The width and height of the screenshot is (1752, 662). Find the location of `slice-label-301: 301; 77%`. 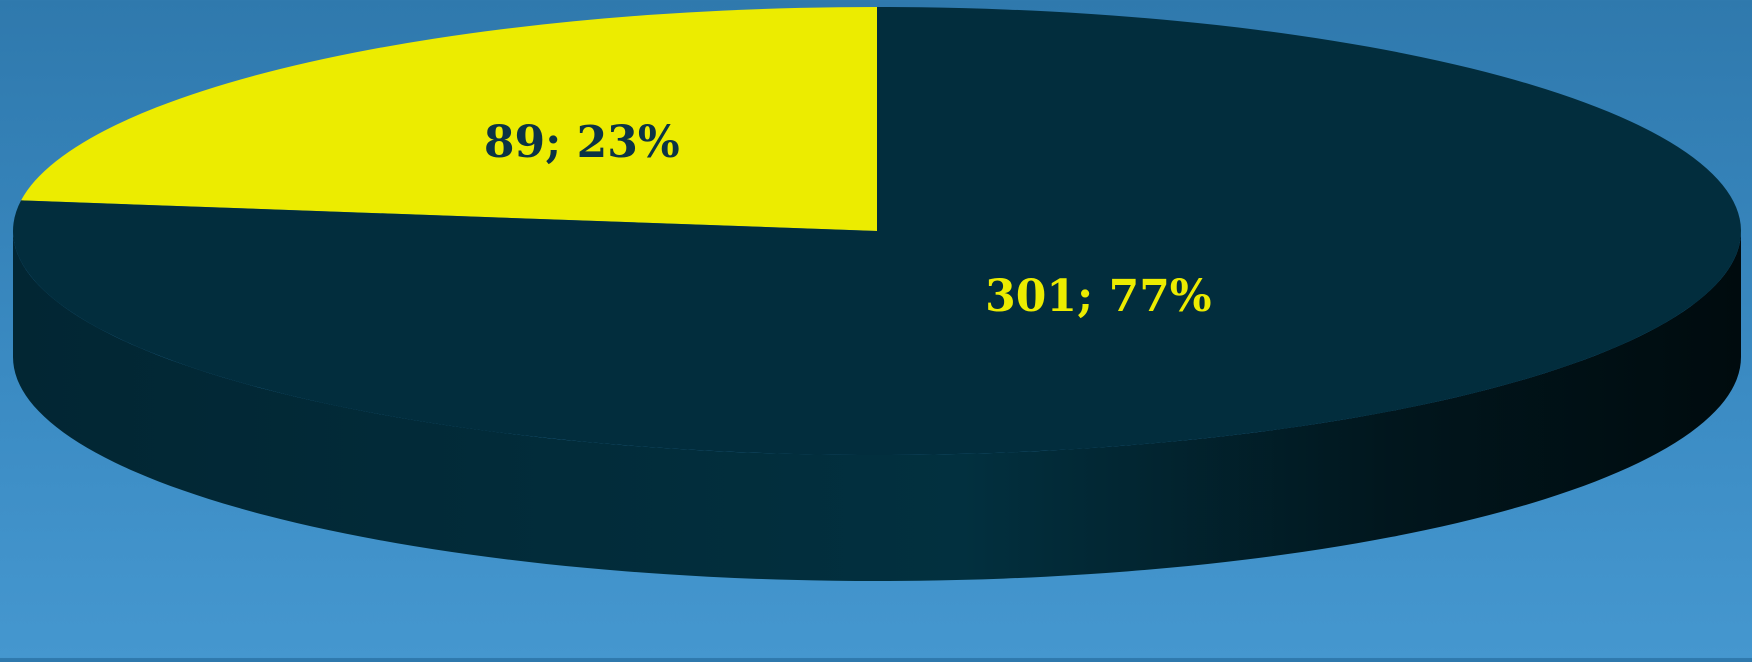

slice-label-301: 301; 77% is located at coordinates (1098, 296).